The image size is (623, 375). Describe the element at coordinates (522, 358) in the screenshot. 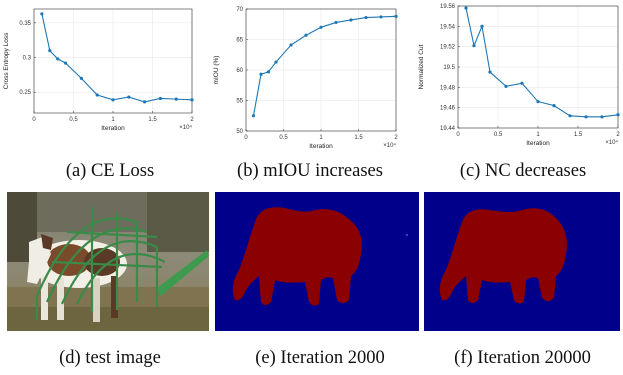

I see `caption-f: (f) Iteration 20000` at that location.